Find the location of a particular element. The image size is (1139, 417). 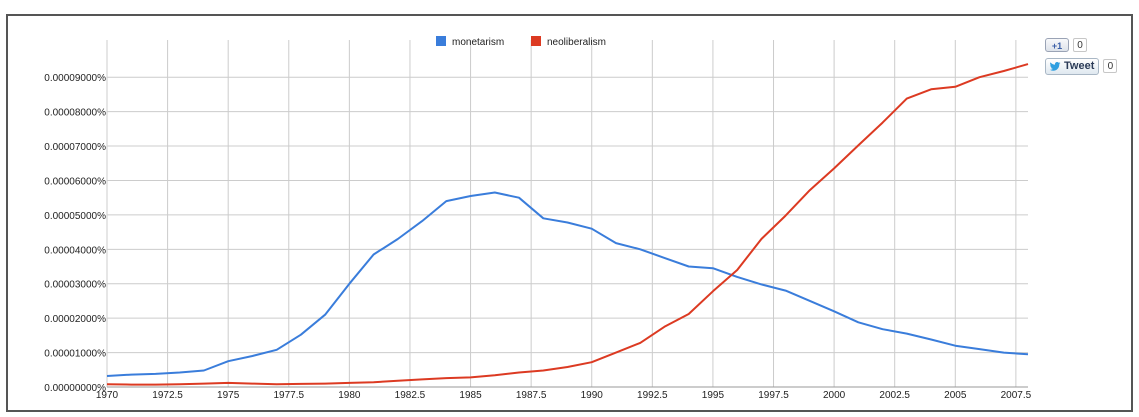

twitter-bird-icon is located at coordinates (1055, 66).